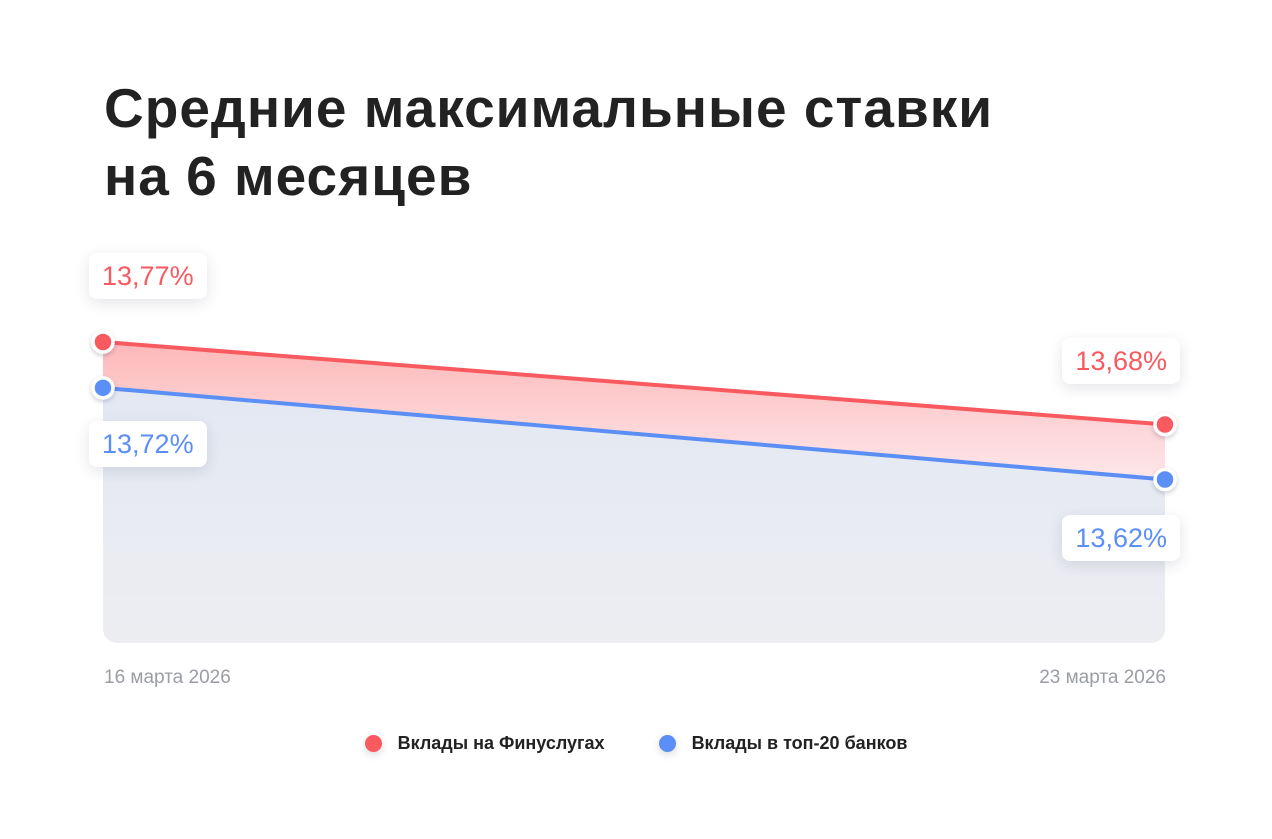 The image size is (1272, 839). I want to click on data-label-top20-start: 13,72%, so click(148, 443).